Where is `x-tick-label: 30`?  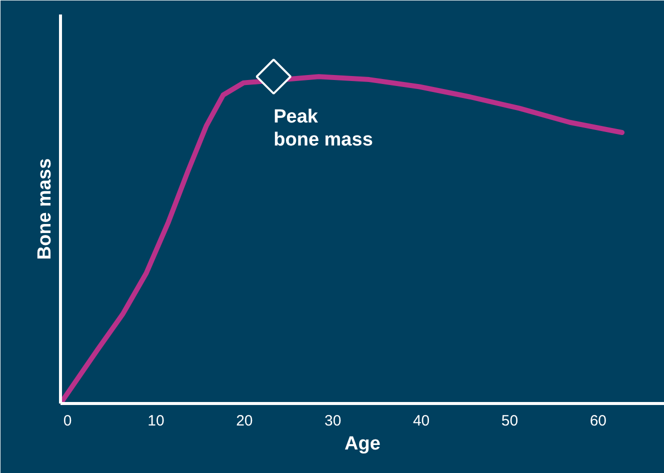
x-tick-label: 30 is located at coordinates (333, 421).